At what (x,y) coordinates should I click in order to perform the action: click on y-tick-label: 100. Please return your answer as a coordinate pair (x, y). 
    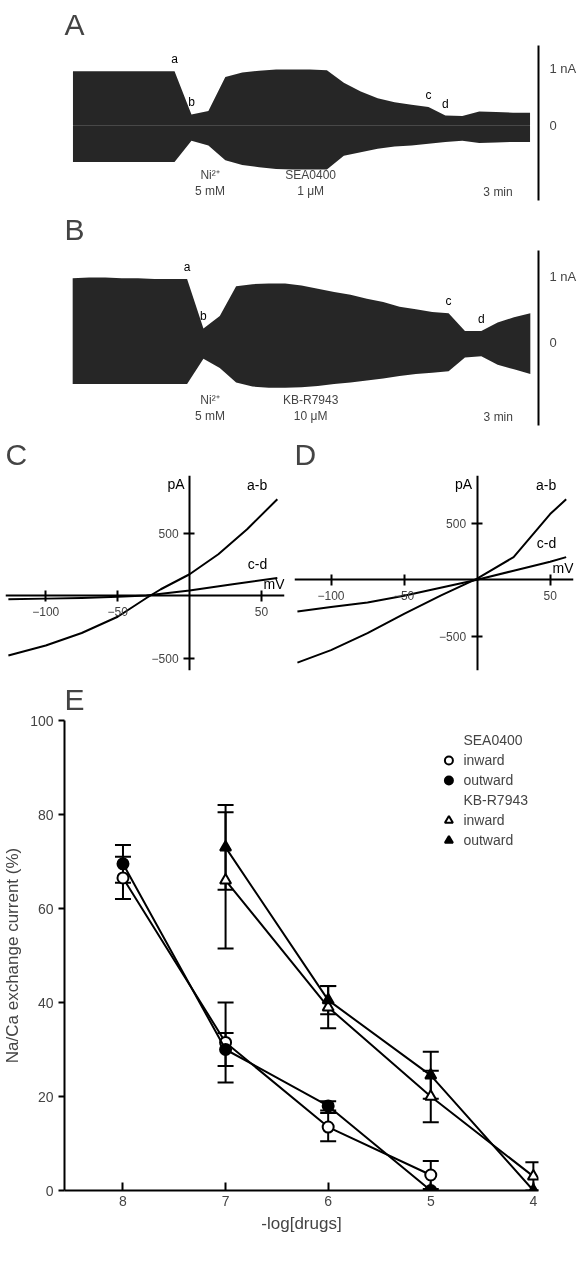
    Looking at the image, I should click on (42, 720).